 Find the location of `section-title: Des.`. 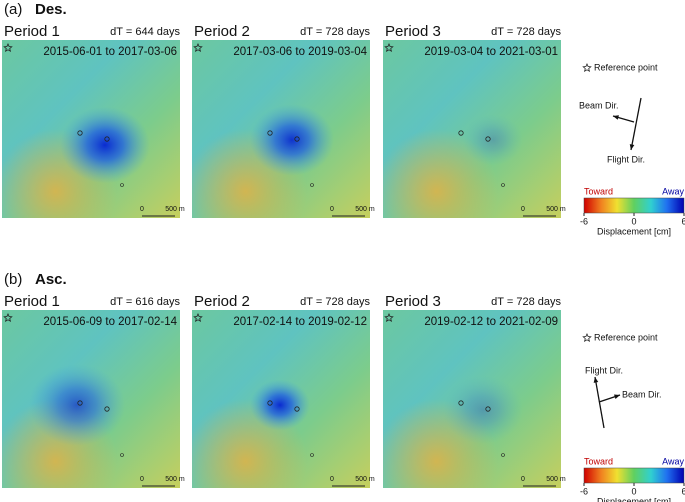

section-title: Des. is located at coordinates (51, 9).